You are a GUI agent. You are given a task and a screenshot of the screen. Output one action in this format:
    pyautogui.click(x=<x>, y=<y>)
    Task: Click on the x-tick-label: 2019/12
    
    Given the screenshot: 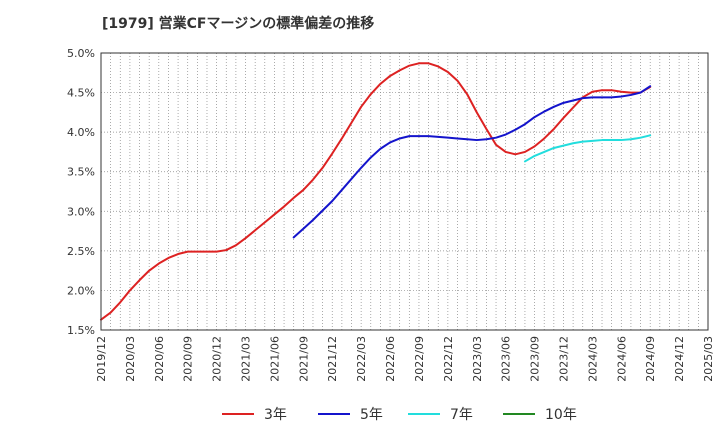 What is the action you would take?
    pyautogui.click(x=101, y=359)
    